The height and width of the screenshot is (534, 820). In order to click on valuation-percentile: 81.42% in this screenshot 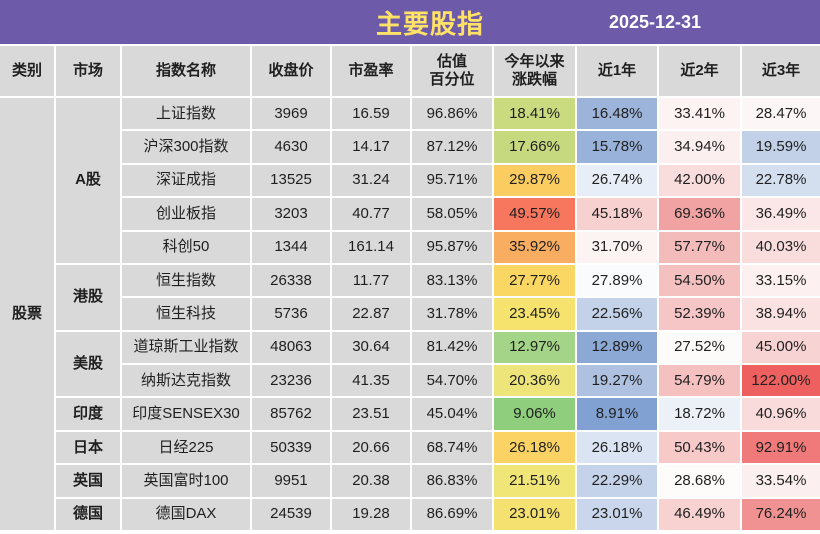, I will do `click(452, 347)`.